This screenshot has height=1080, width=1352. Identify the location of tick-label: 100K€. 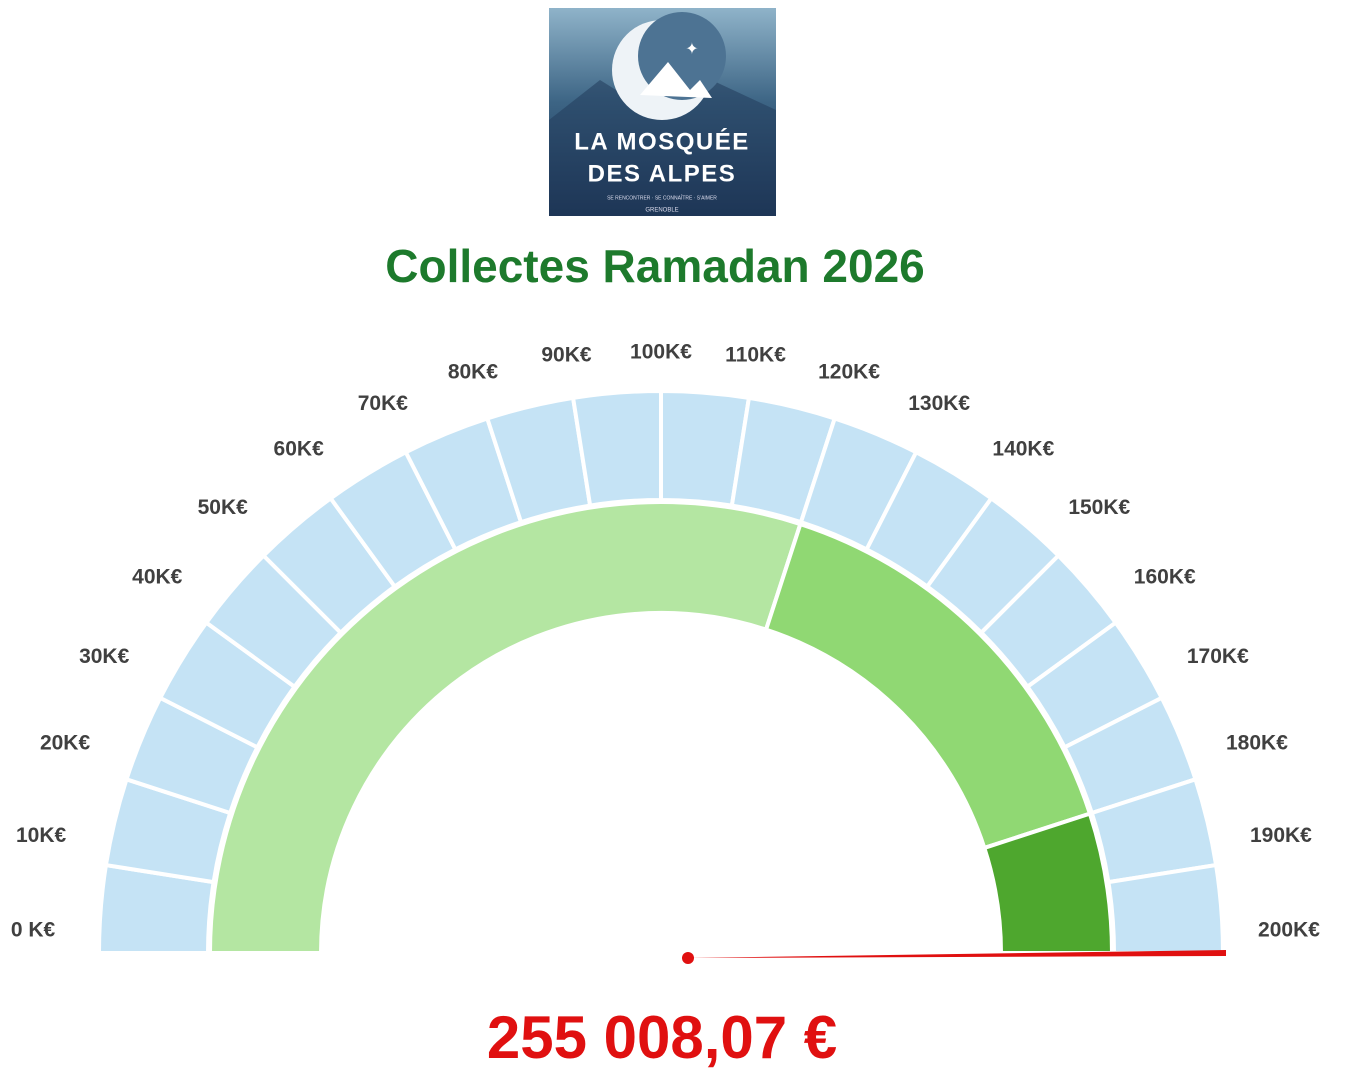
(661, 352).